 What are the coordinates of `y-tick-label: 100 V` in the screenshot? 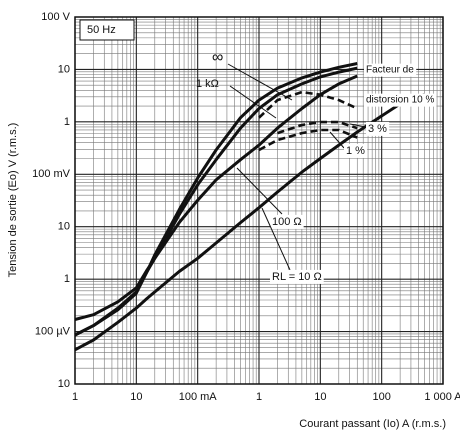 It's located at (55, 17).